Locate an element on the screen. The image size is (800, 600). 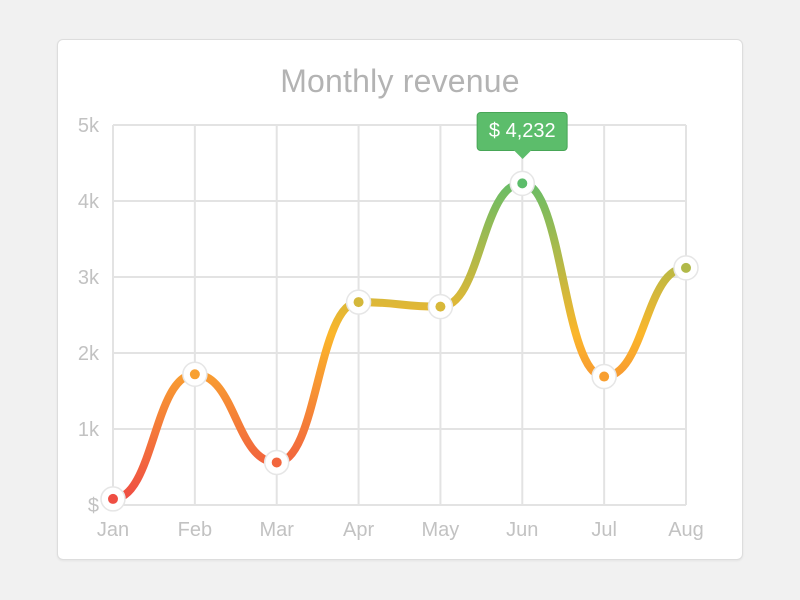
x-axis-ticks: Jan Feb Mar Apr May Jun Jul Aug is located at coordinates (400, 530).